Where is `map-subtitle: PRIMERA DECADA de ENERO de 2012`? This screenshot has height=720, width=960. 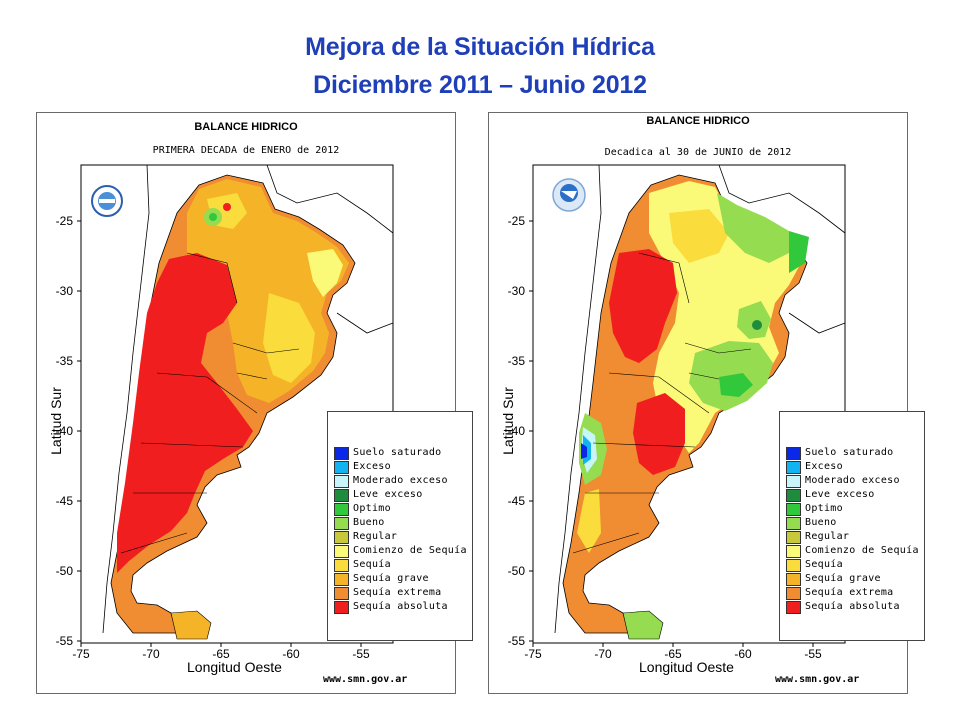
map-subtitle: PRIMERA DECADA de ENERO de 2012 is located at coordinates (246, 150).